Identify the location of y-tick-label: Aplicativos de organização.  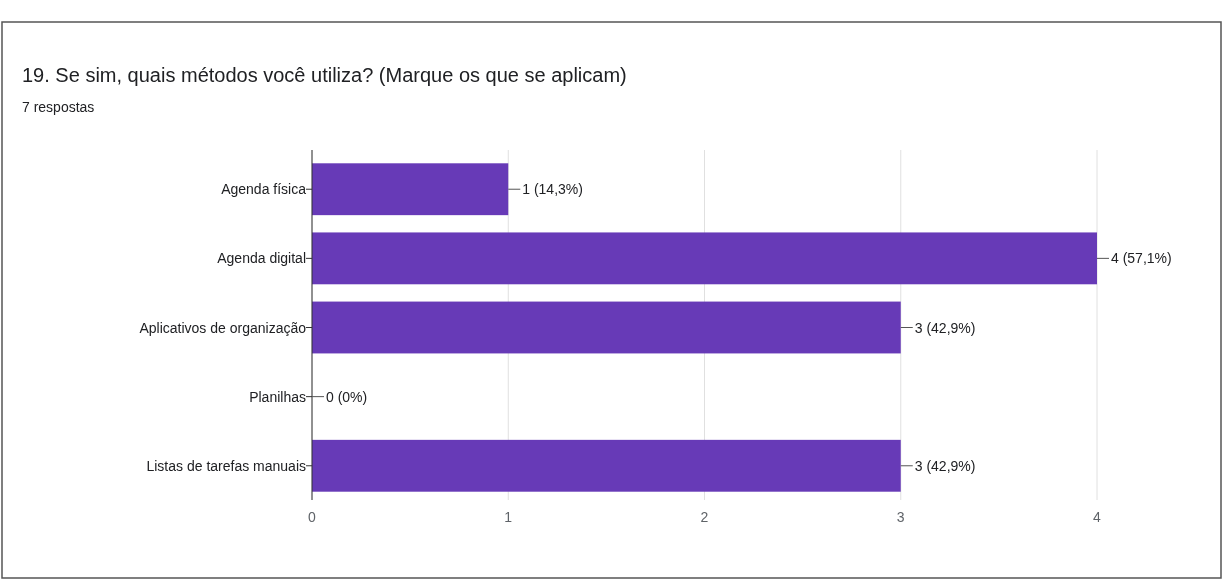
(223, 327).